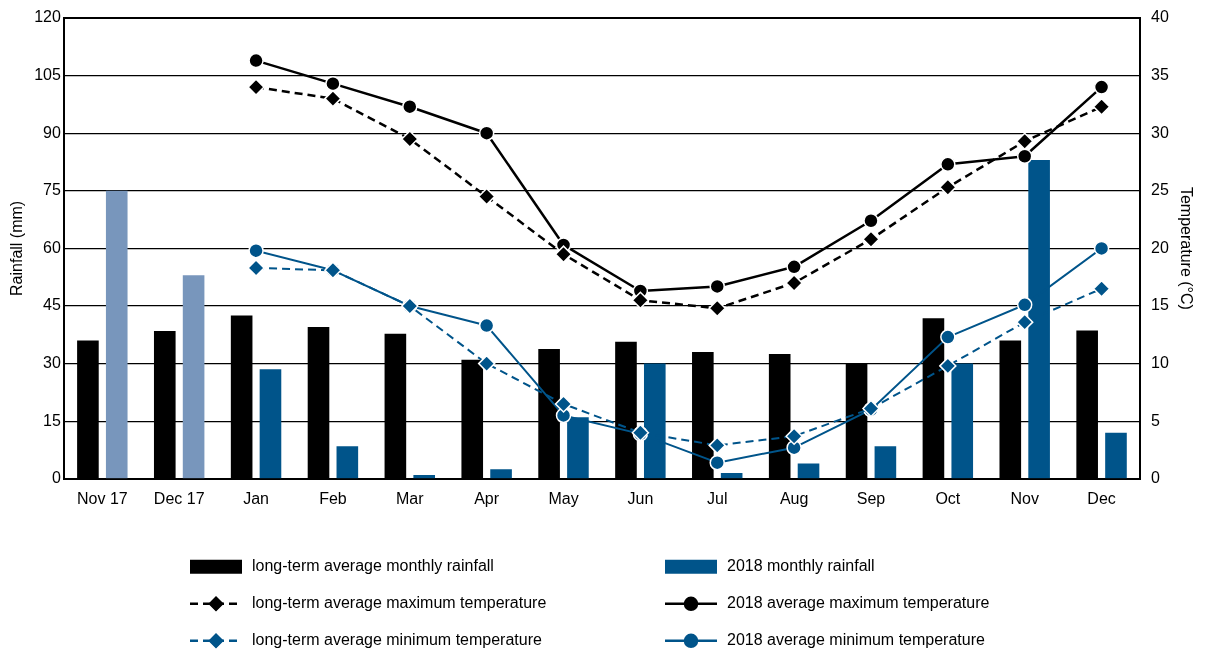  What do you see at coordinates (1160, 247) in the screenshot?
I see `y2-tick-label: 20` at bounding box center [1160, 247].